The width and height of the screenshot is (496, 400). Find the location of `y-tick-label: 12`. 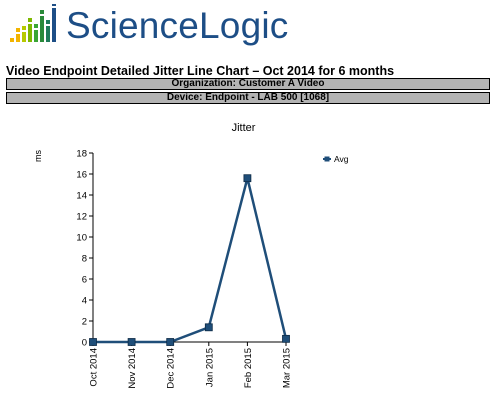

y-tick-label: 12 is located at coordinates (81, 217).